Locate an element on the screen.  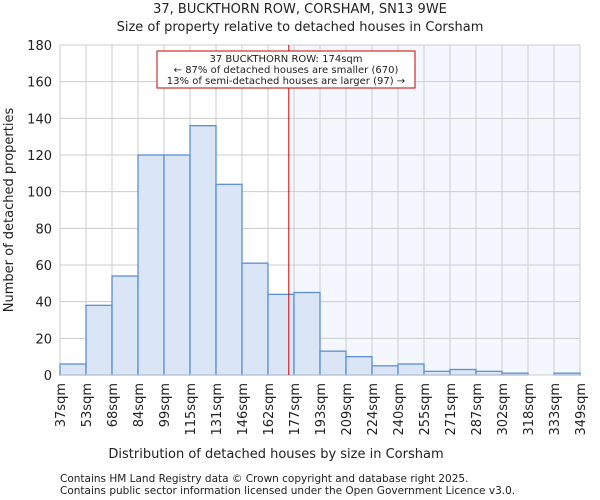
x-tick-label: 177sqm is located at coordinates (295, 409).